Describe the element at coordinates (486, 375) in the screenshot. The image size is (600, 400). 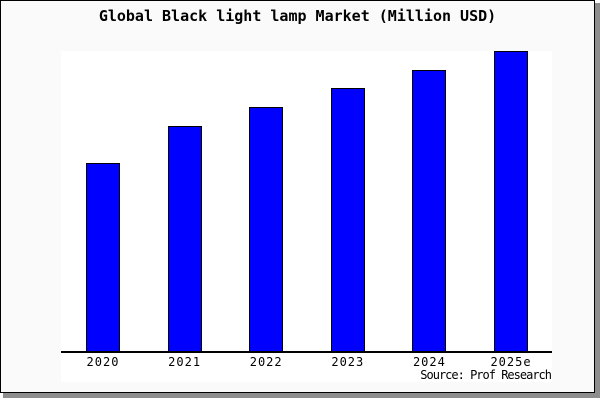
I see `source-credit: Source: Prof Research` at that location.